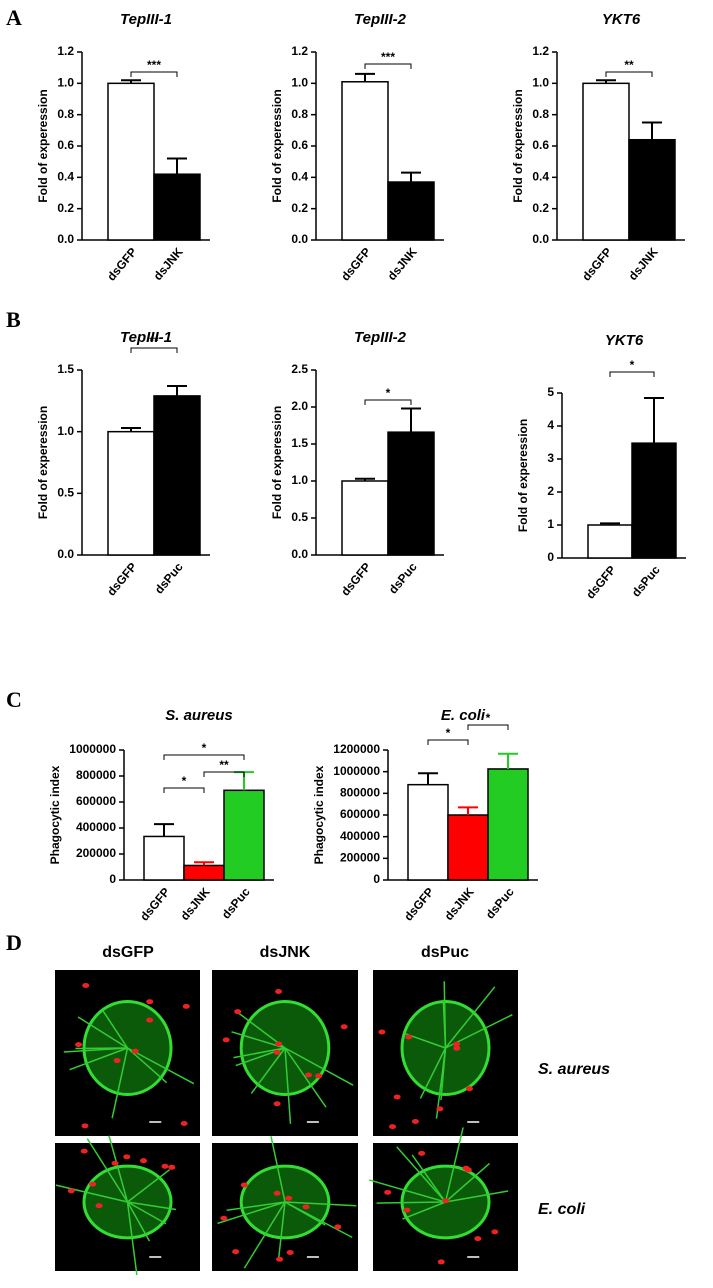 This screenshot has width=713, height=1288. Describe the element at coordinates (299, 517) in the screenshot. I see `y-tick-label: 0.5` at that location.